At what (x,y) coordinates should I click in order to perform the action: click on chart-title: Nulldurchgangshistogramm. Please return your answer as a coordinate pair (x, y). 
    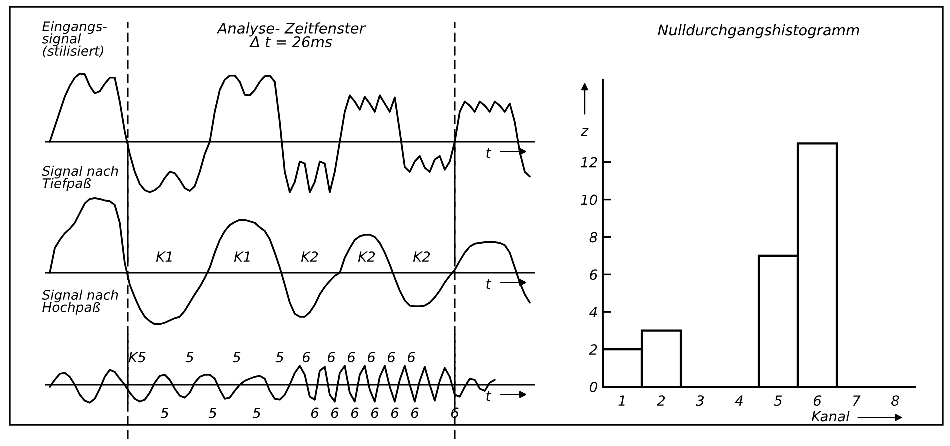
    Looking at the image, I should click on (759, 31).